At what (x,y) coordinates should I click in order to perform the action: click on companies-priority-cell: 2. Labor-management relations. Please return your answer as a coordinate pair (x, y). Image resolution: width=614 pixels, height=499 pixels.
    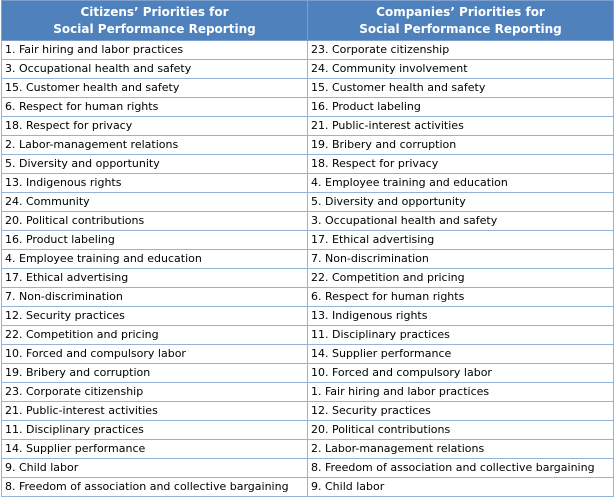
    Looking at the image, I should click on (460, 449).